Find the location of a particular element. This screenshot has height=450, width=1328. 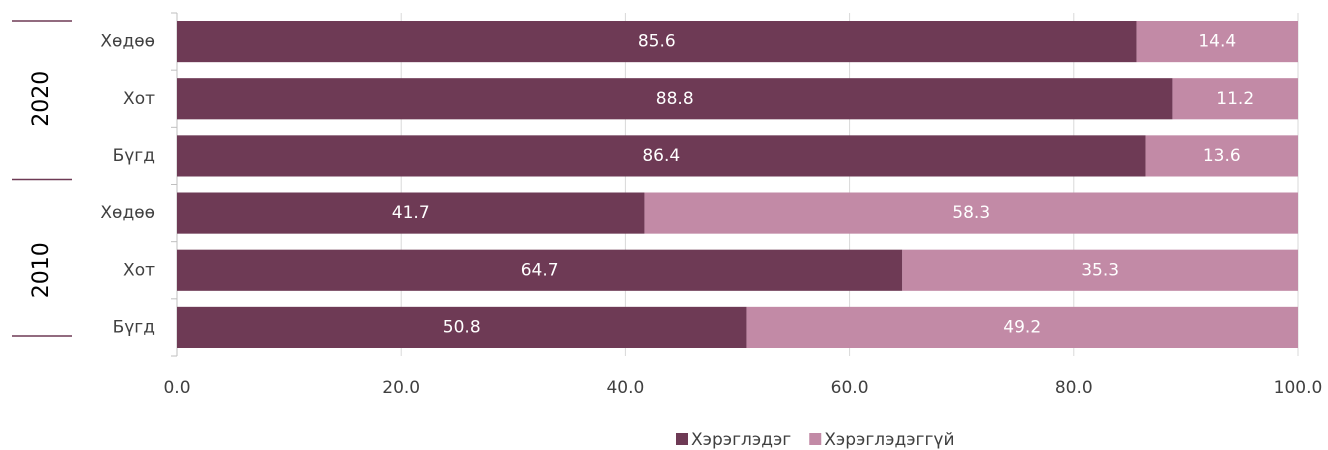

x-tick-label: 20.0 is located at coordinates (401, 388).